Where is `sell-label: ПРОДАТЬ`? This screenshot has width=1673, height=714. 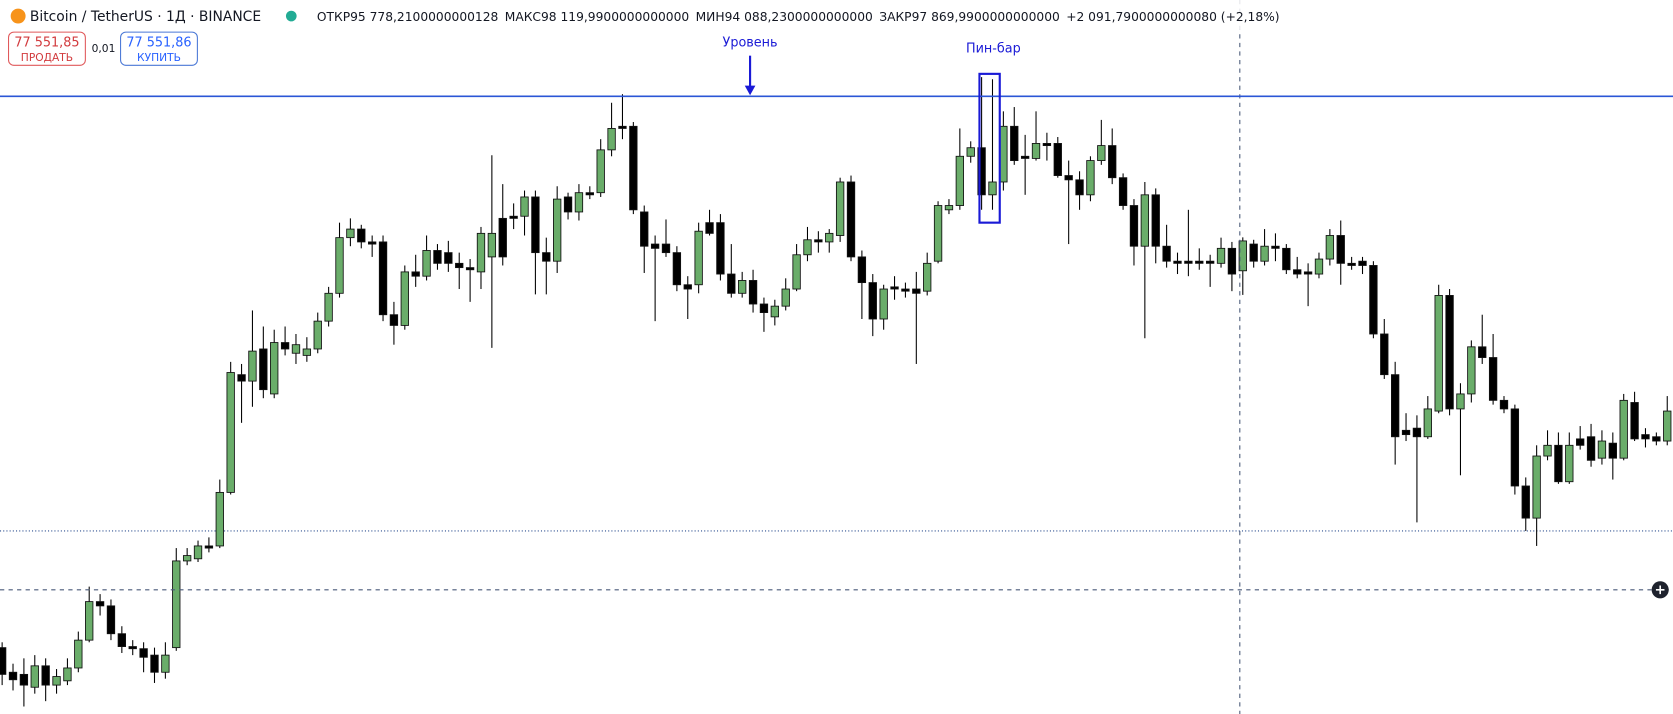 sell-label: ПРОДАТЬ is located at coordinates (47, 57).